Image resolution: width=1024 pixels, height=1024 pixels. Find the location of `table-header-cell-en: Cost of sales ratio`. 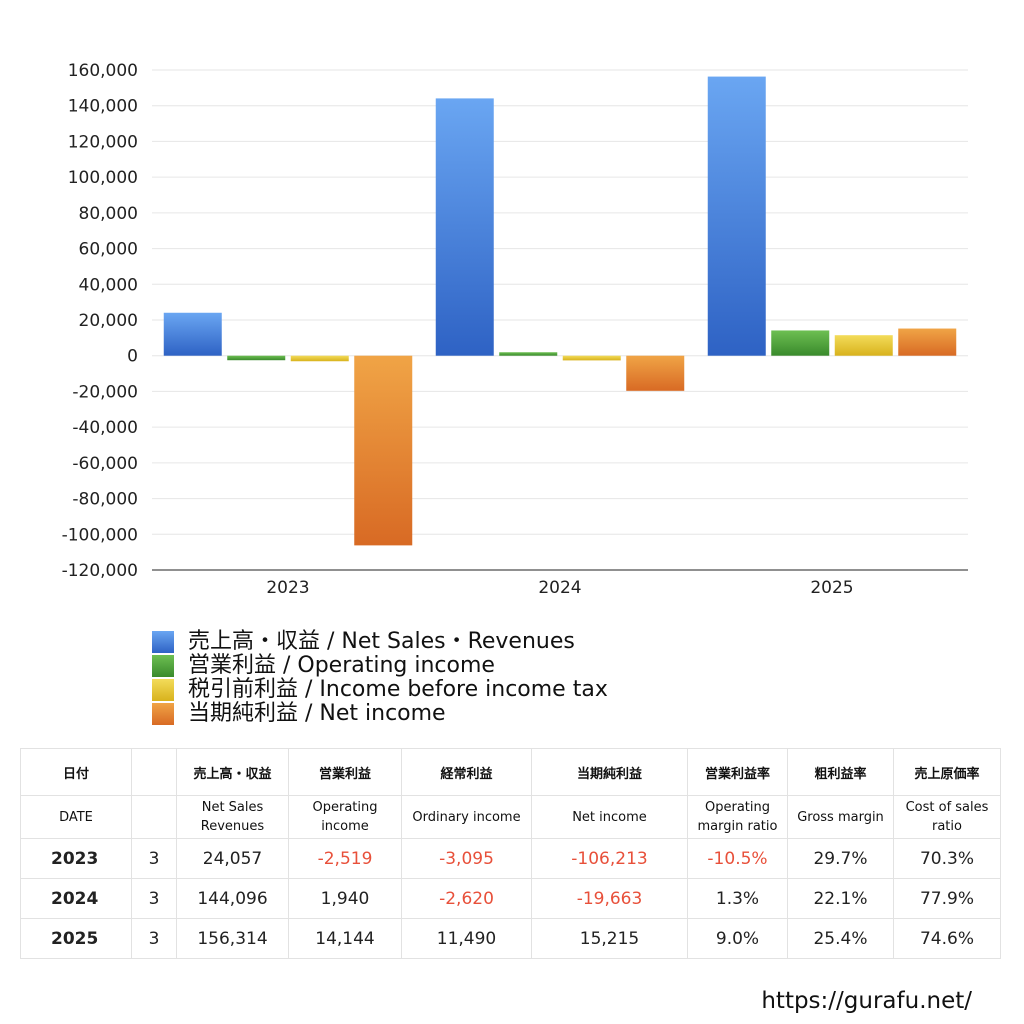

table-header-cell-en: Cost of sales ratio is located at coordinates (947, 817).